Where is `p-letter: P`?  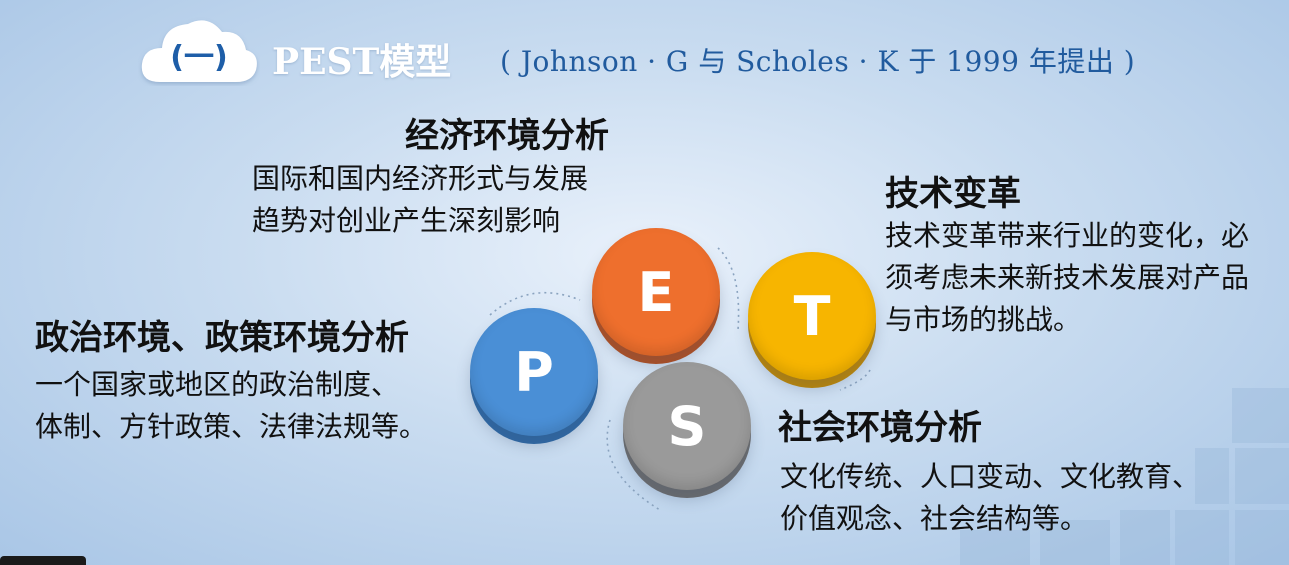
p-letter: P is located at coordinates (534, 372).